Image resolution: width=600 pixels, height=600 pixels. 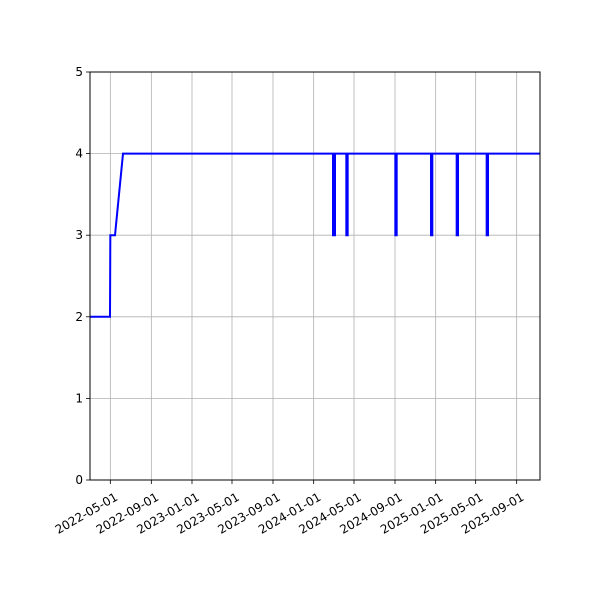 What do you see at coordinates (79, 398) in the screenshot?
I see `y-tick-label: 1` at bounding box center [79, 398].